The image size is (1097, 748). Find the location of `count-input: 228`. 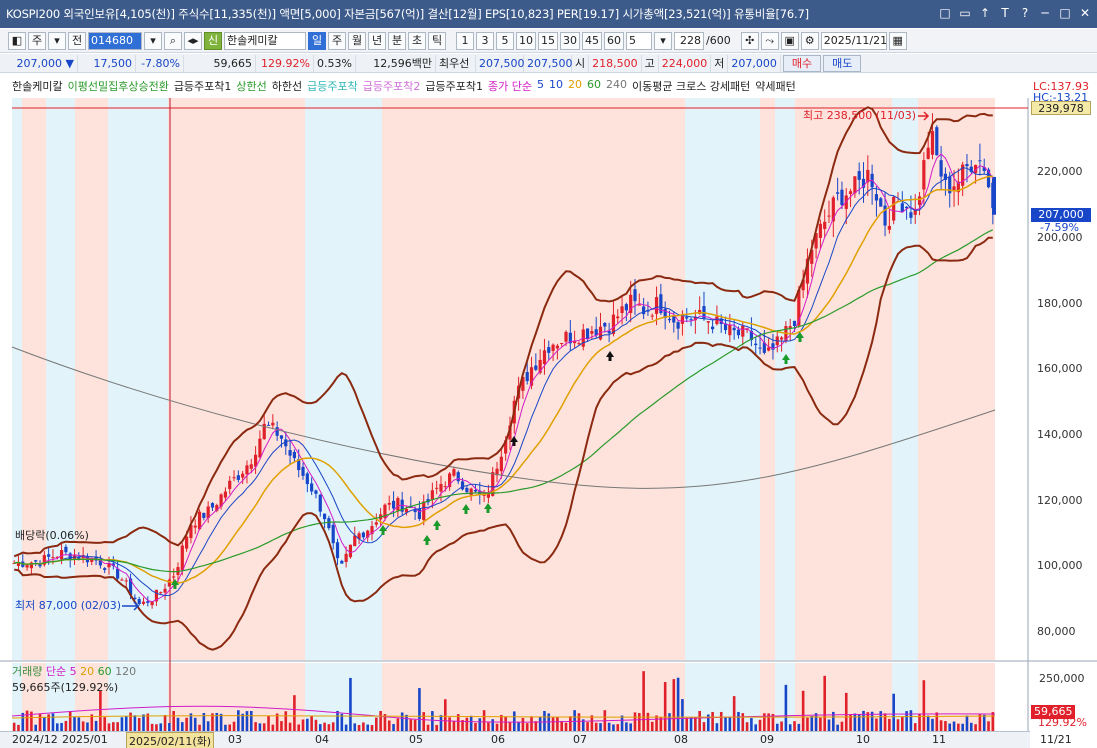

count-input: 228 is located at coordinates (689, 40).